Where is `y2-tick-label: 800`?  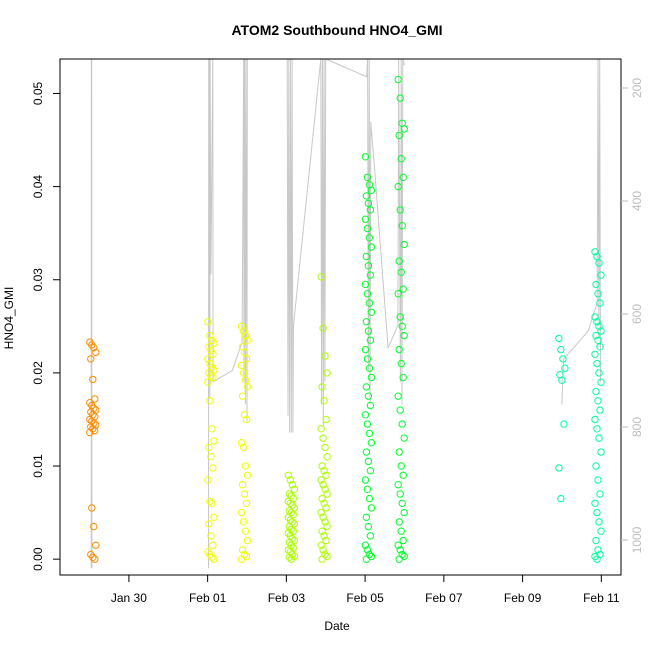 y2-tick-label: 800 is located at coordinates (637, 427).